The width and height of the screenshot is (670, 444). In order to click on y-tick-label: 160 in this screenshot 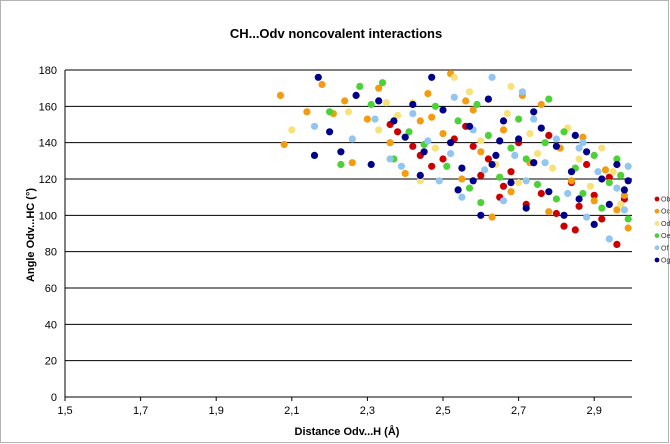, I will do `click(48, 107)`.